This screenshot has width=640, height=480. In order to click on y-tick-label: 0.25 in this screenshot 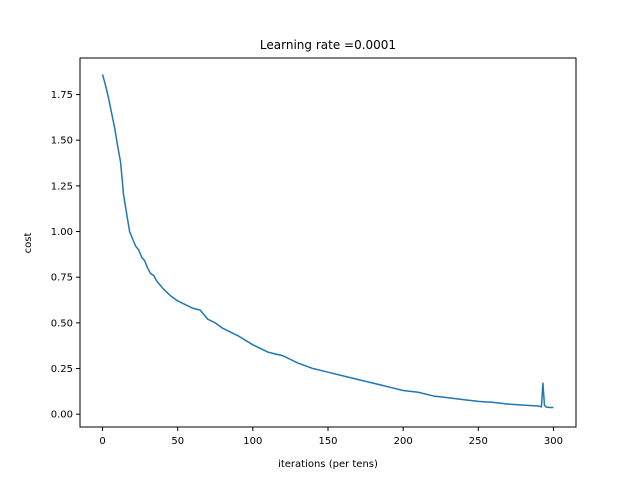, I will do `click(62, 369)`.